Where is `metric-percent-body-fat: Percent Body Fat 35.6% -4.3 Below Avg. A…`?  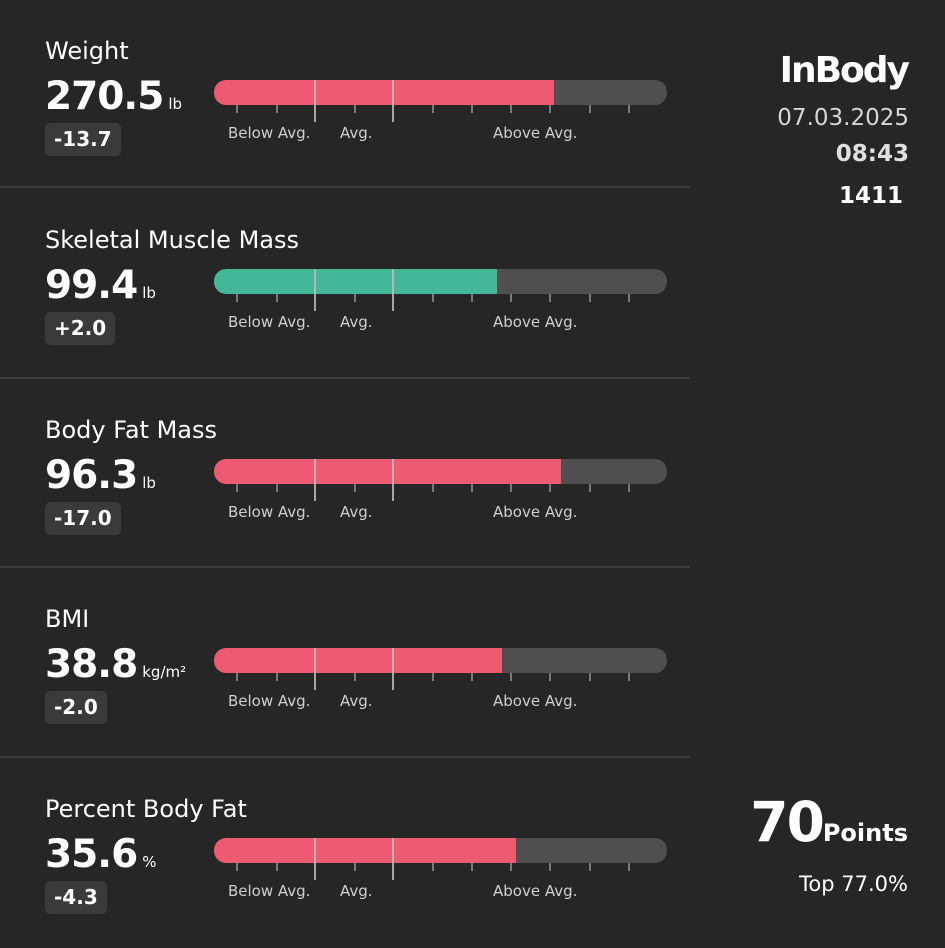
metric-percent-body-fat: Percent Body Fat 35.6% -4.3 Below Avg. A… is located at coordinates (345, 853).